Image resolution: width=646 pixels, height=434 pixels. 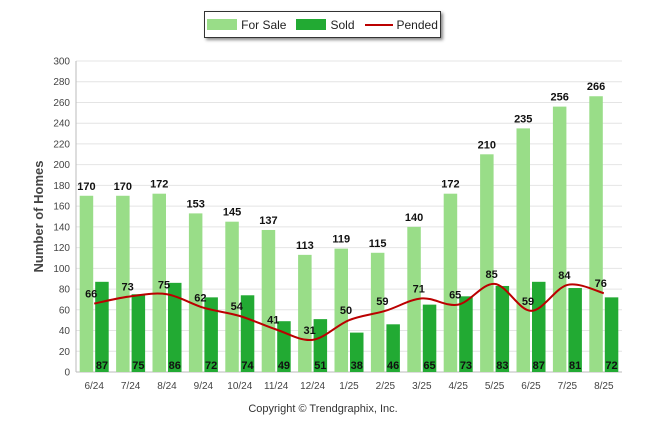 What do you see at coordinates (127, 287) in the screenshot?
I see `data-label-pended: 73` at bounding box center [127, 287].